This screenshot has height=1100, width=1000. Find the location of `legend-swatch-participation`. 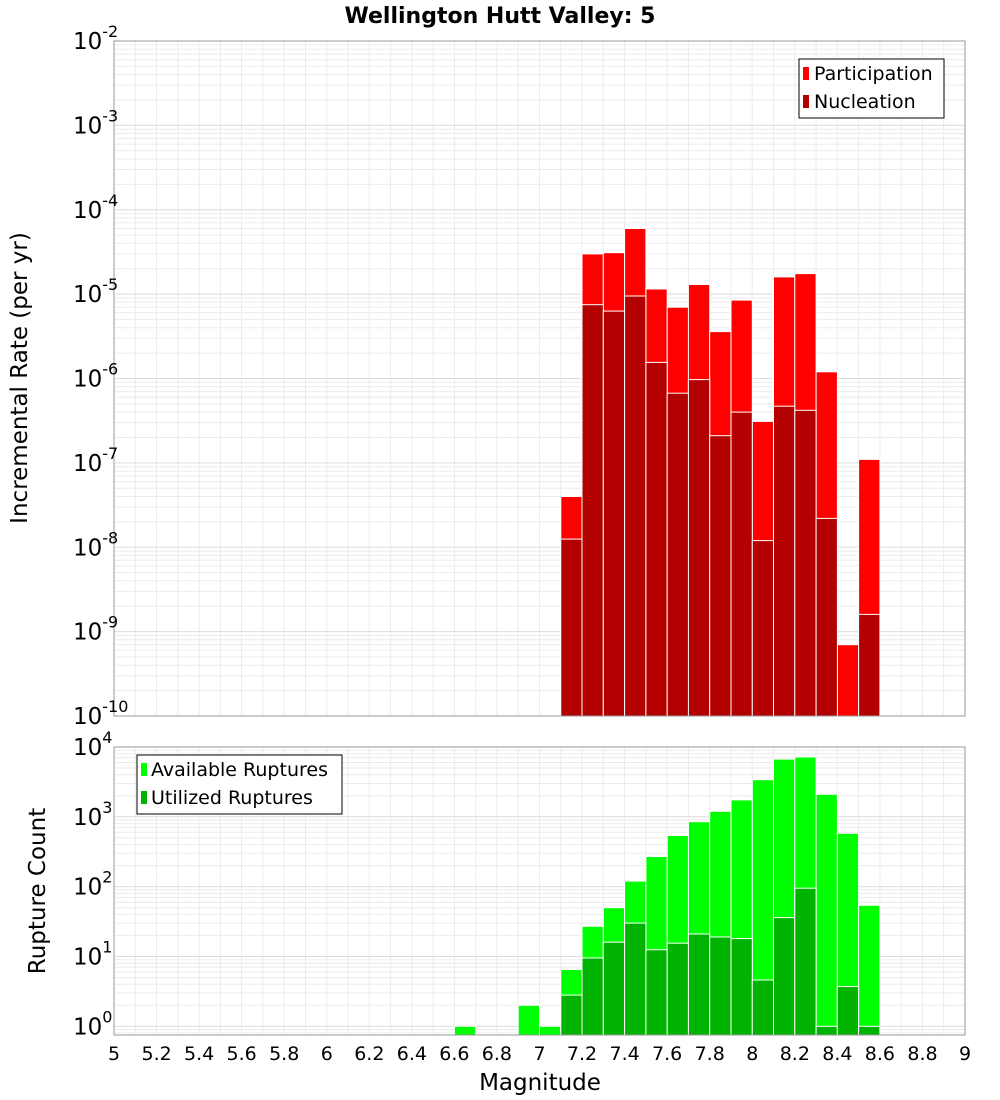

legend-swatch-participation is located at coordinates (806, 73).